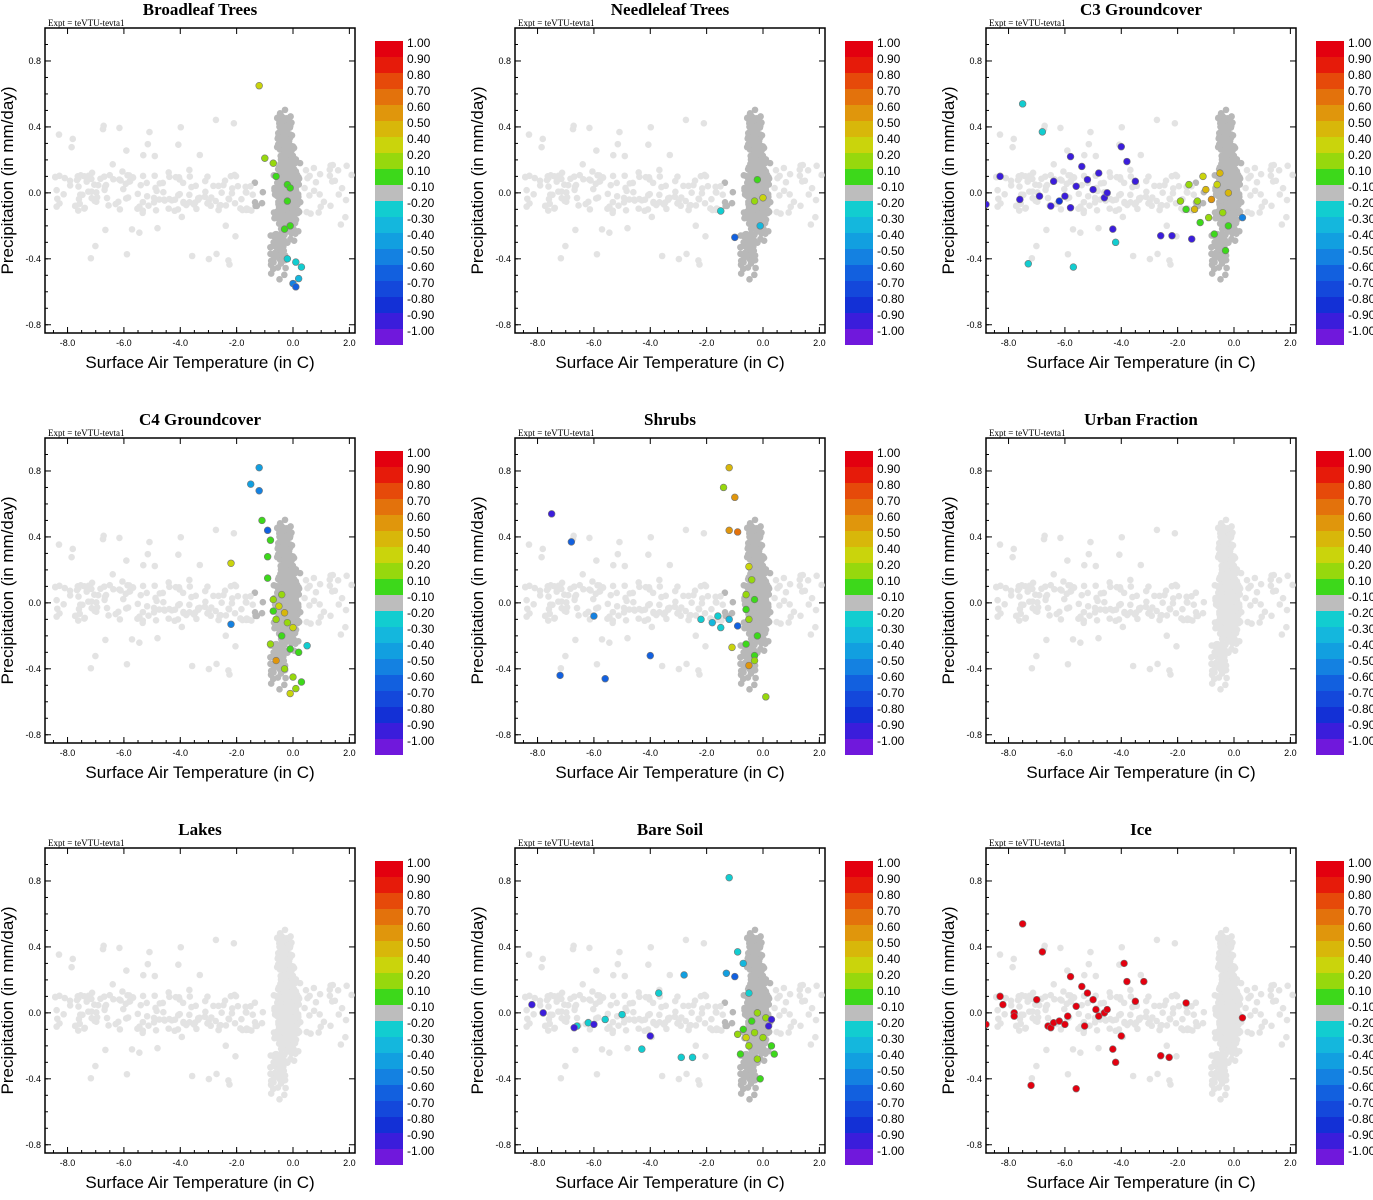  What do you see at coordinates (419, 485) in the screenshot?
I see `colorbar-label: 0.80` at bounding box center [419, 485].